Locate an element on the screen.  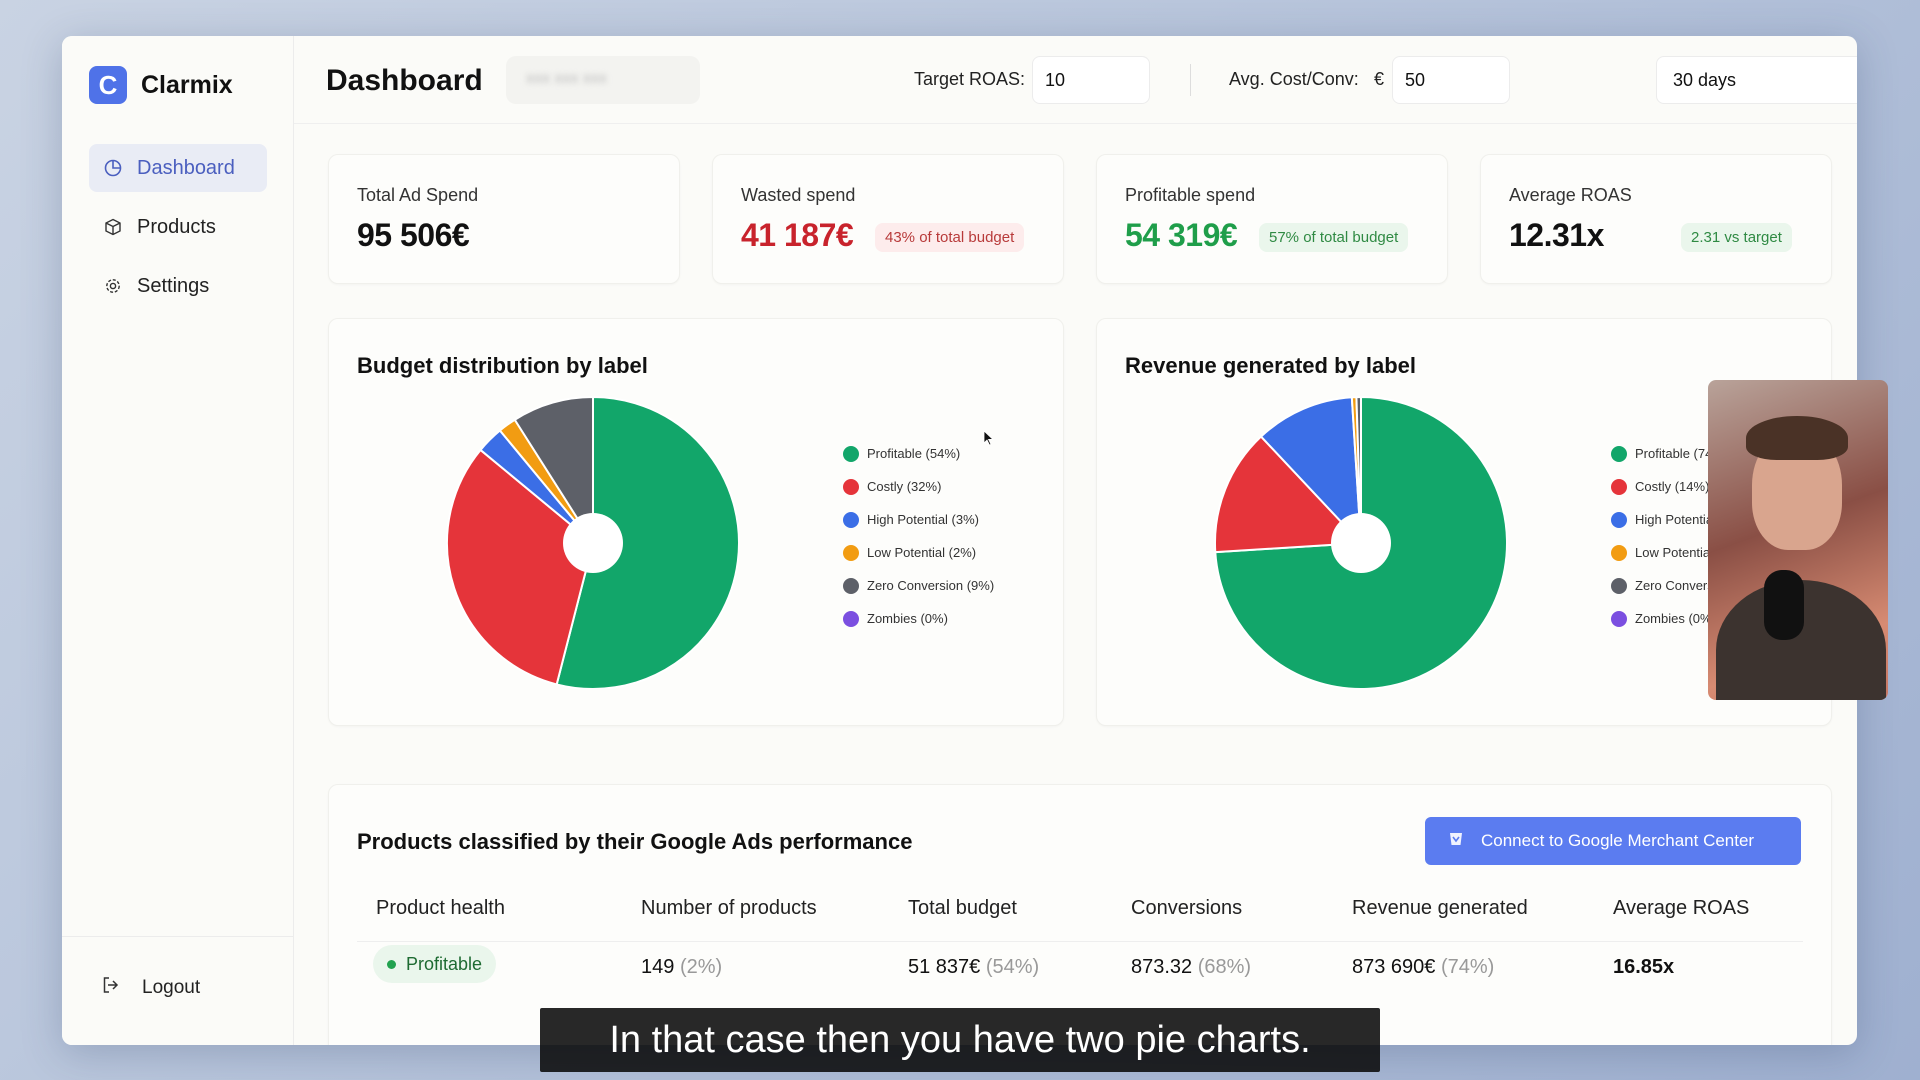
stat-label: Profitable spend is located at coordinates (1190, 195).